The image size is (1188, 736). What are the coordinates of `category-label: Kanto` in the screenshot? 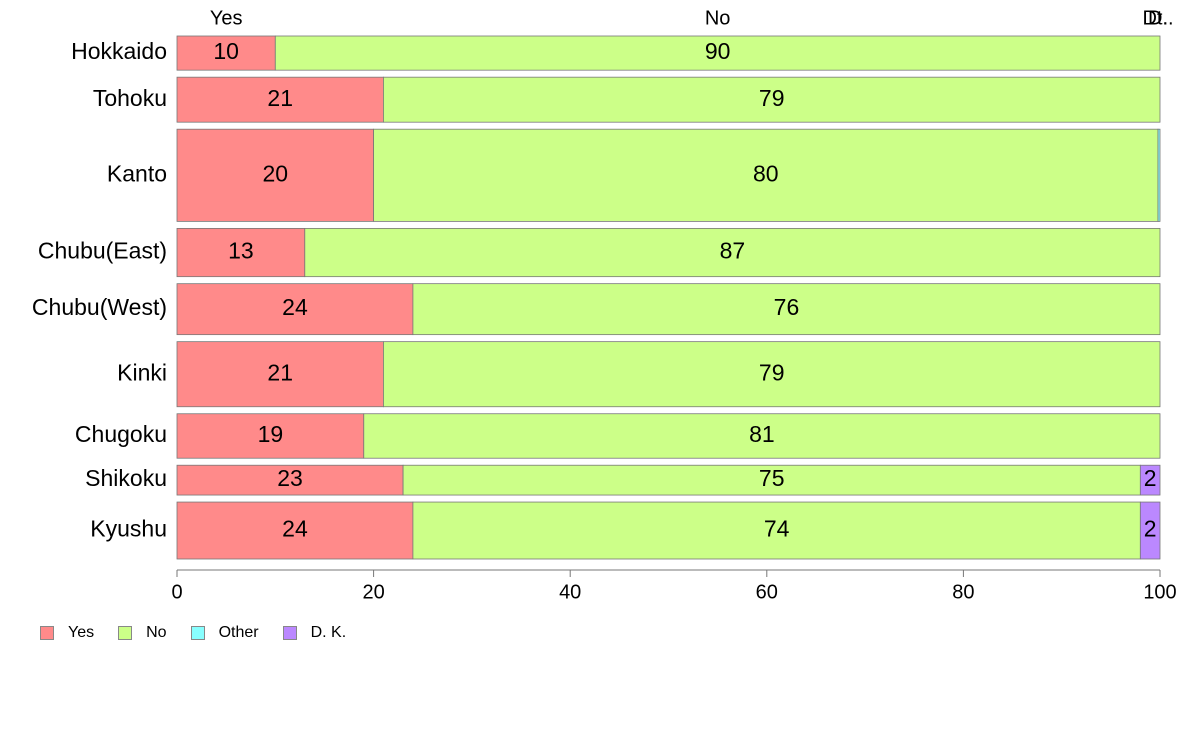 It's located at (137, 173).